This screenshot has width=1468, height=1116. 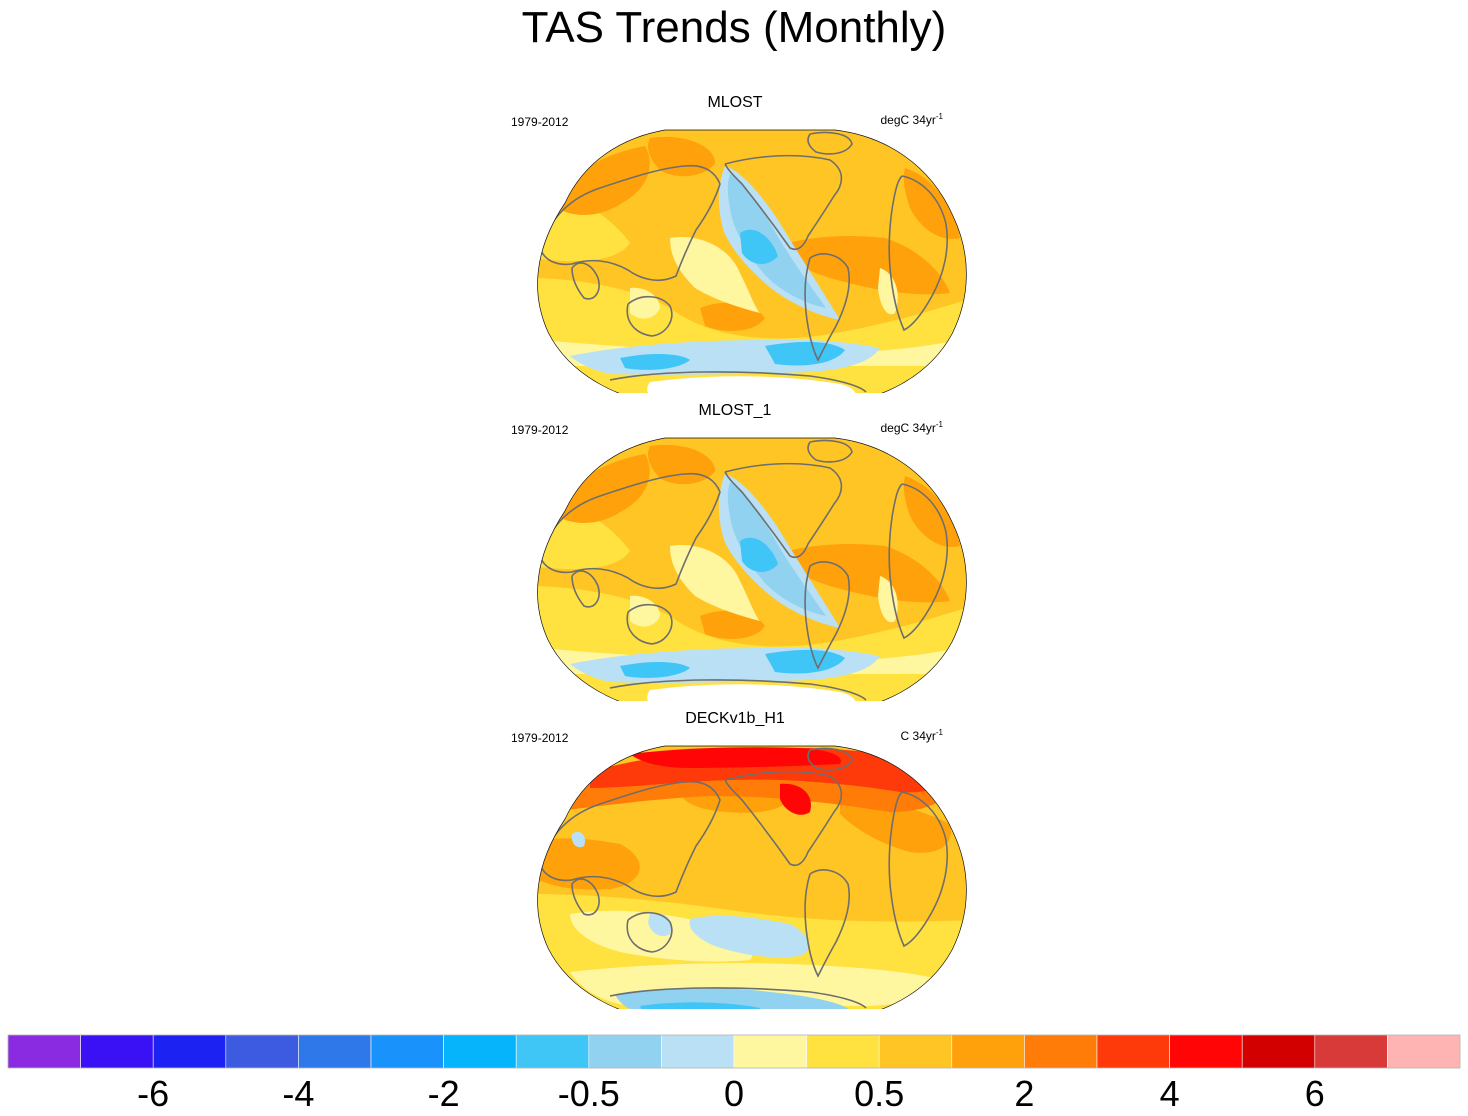 What do you see at coordinates (879, 1093) in the screenshot?
I see `colorbar-tick-label: 0.5` at bounding box center [879, 1093].